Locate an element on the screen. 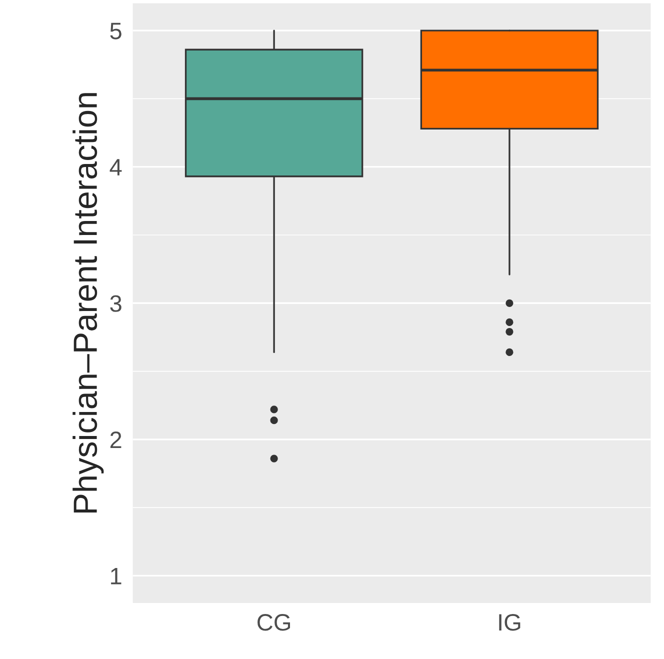  y-tick-label: 5 is located at coordinates (116, 31).